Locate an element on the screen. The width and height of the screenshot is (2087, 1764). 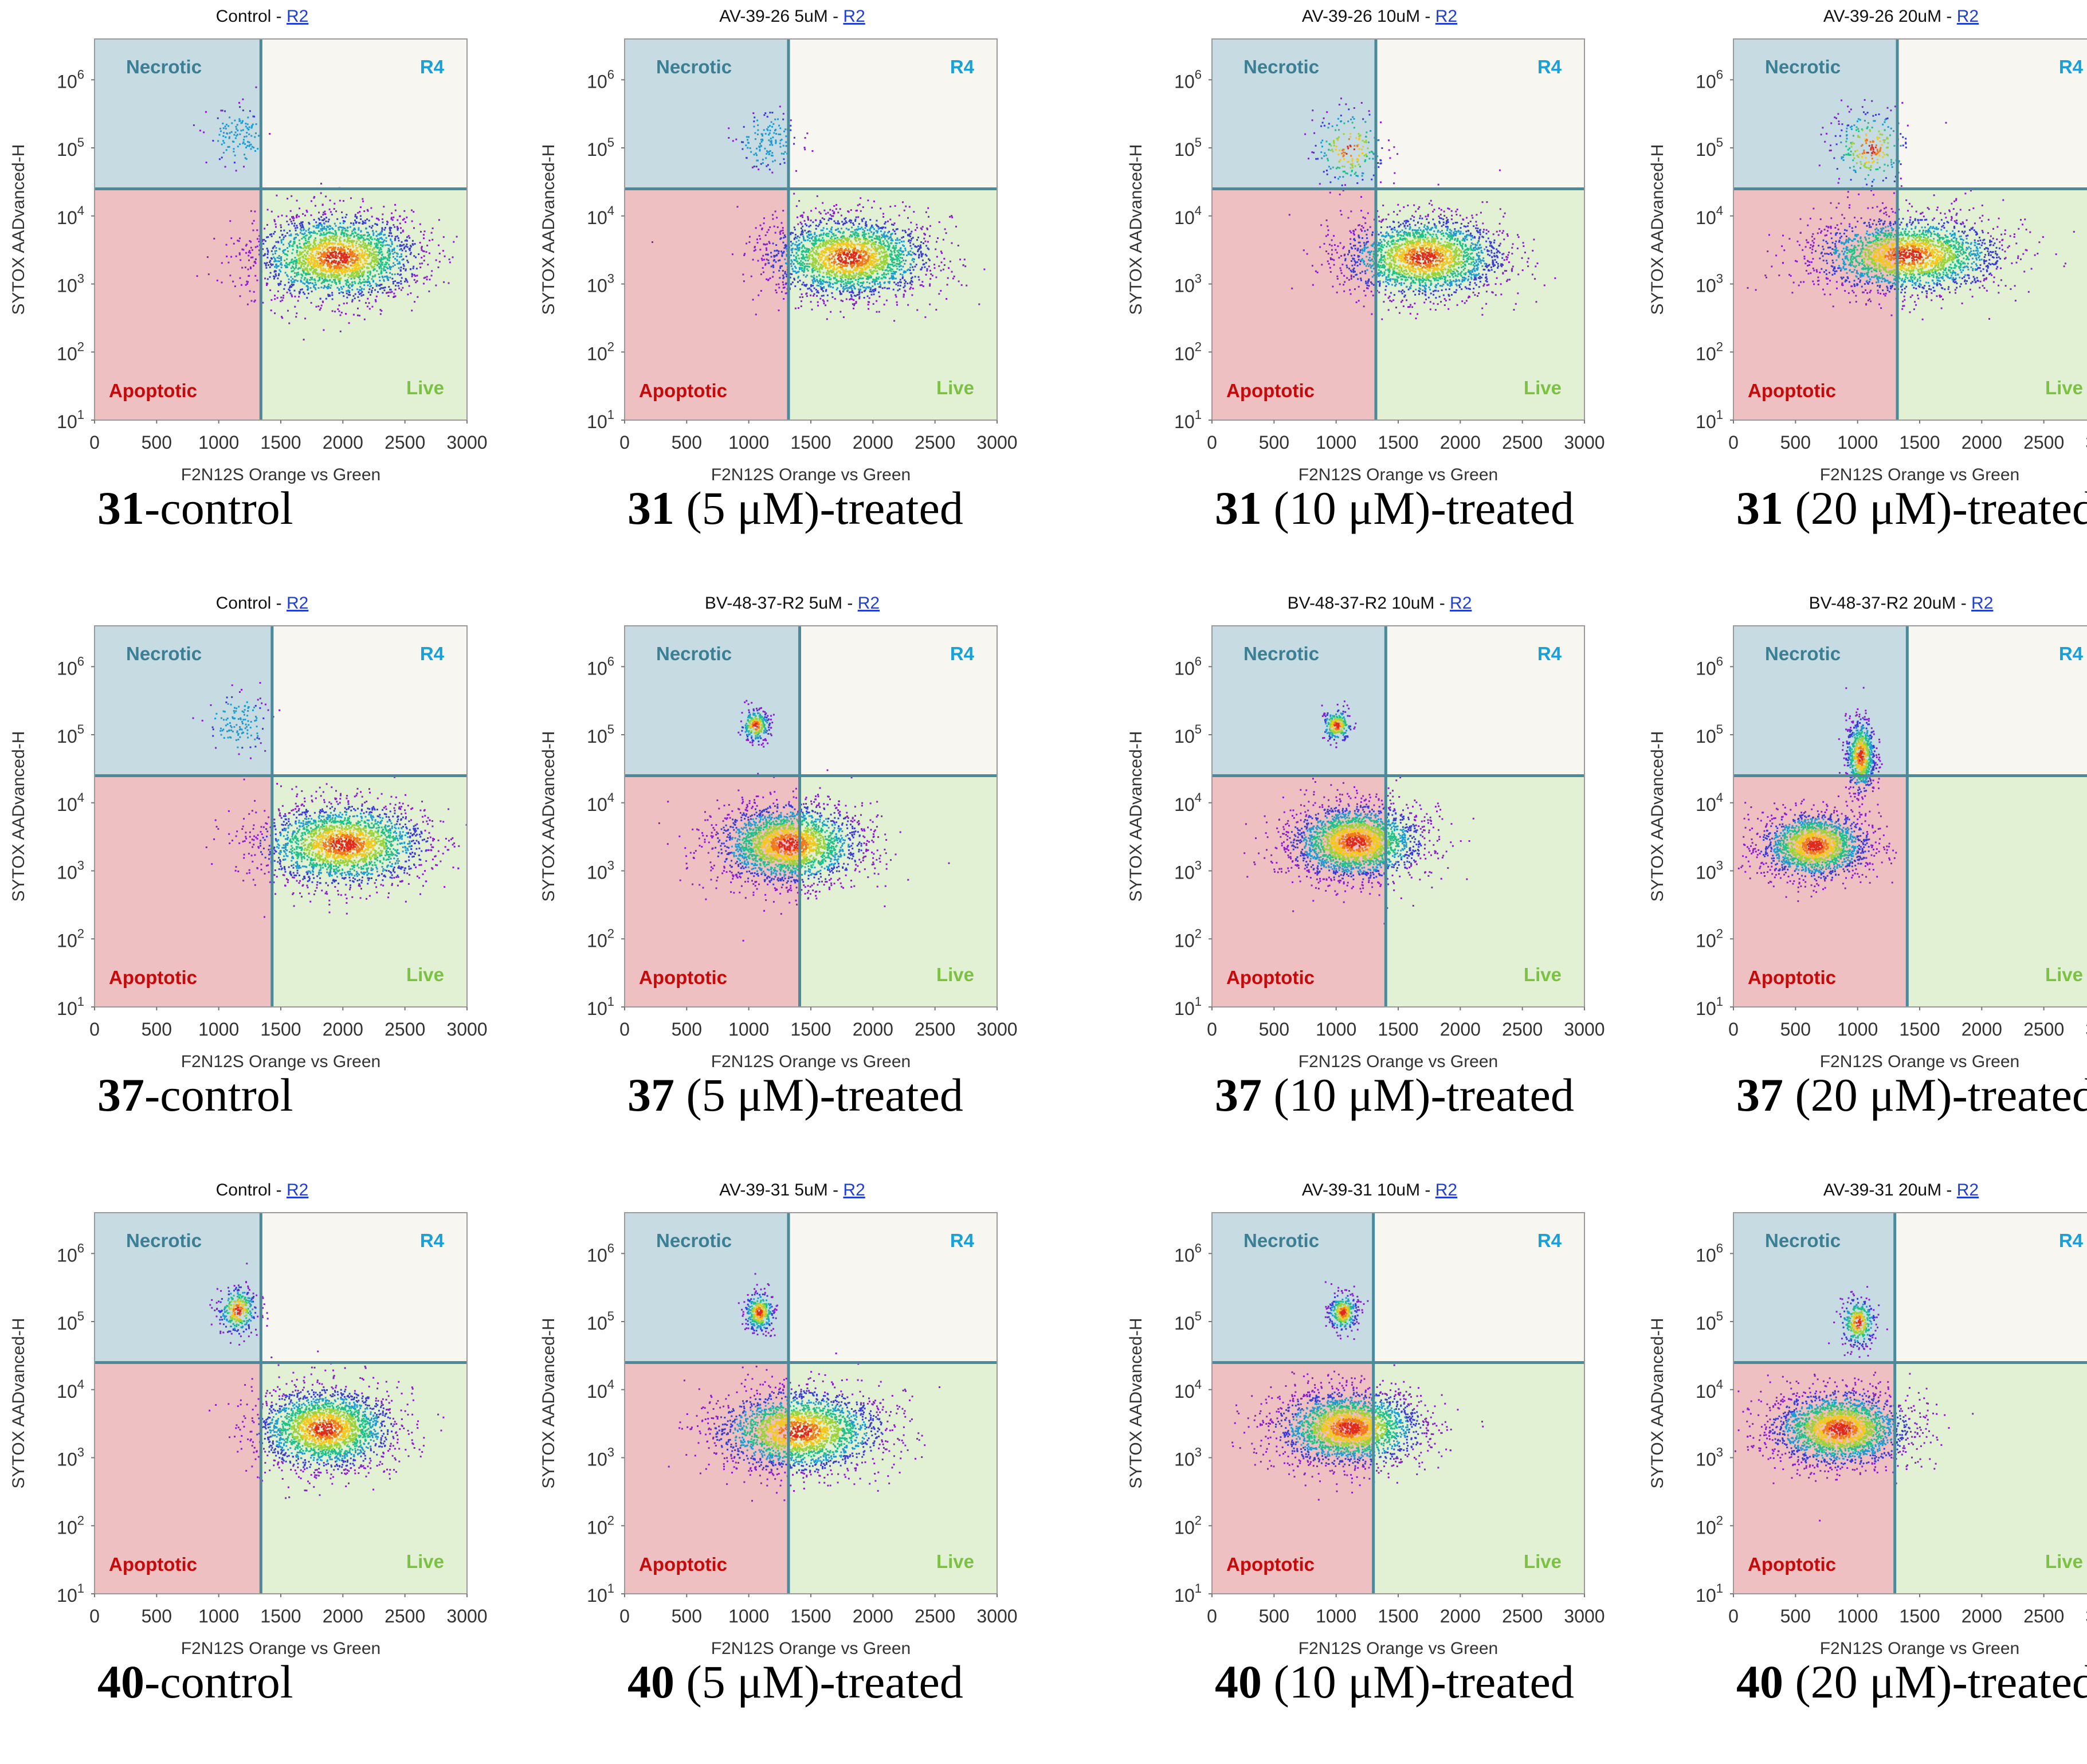
y-tick-label: 106 is located at coordinates (601, 79).